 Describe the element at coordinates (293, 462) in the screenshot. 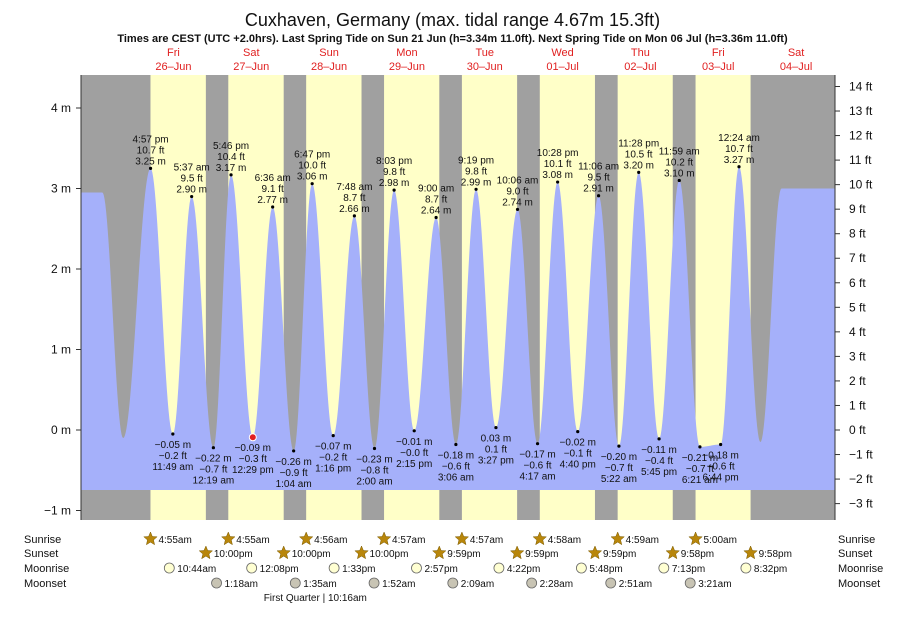

I see `low-tide-metres: −0.26 m` at that location.